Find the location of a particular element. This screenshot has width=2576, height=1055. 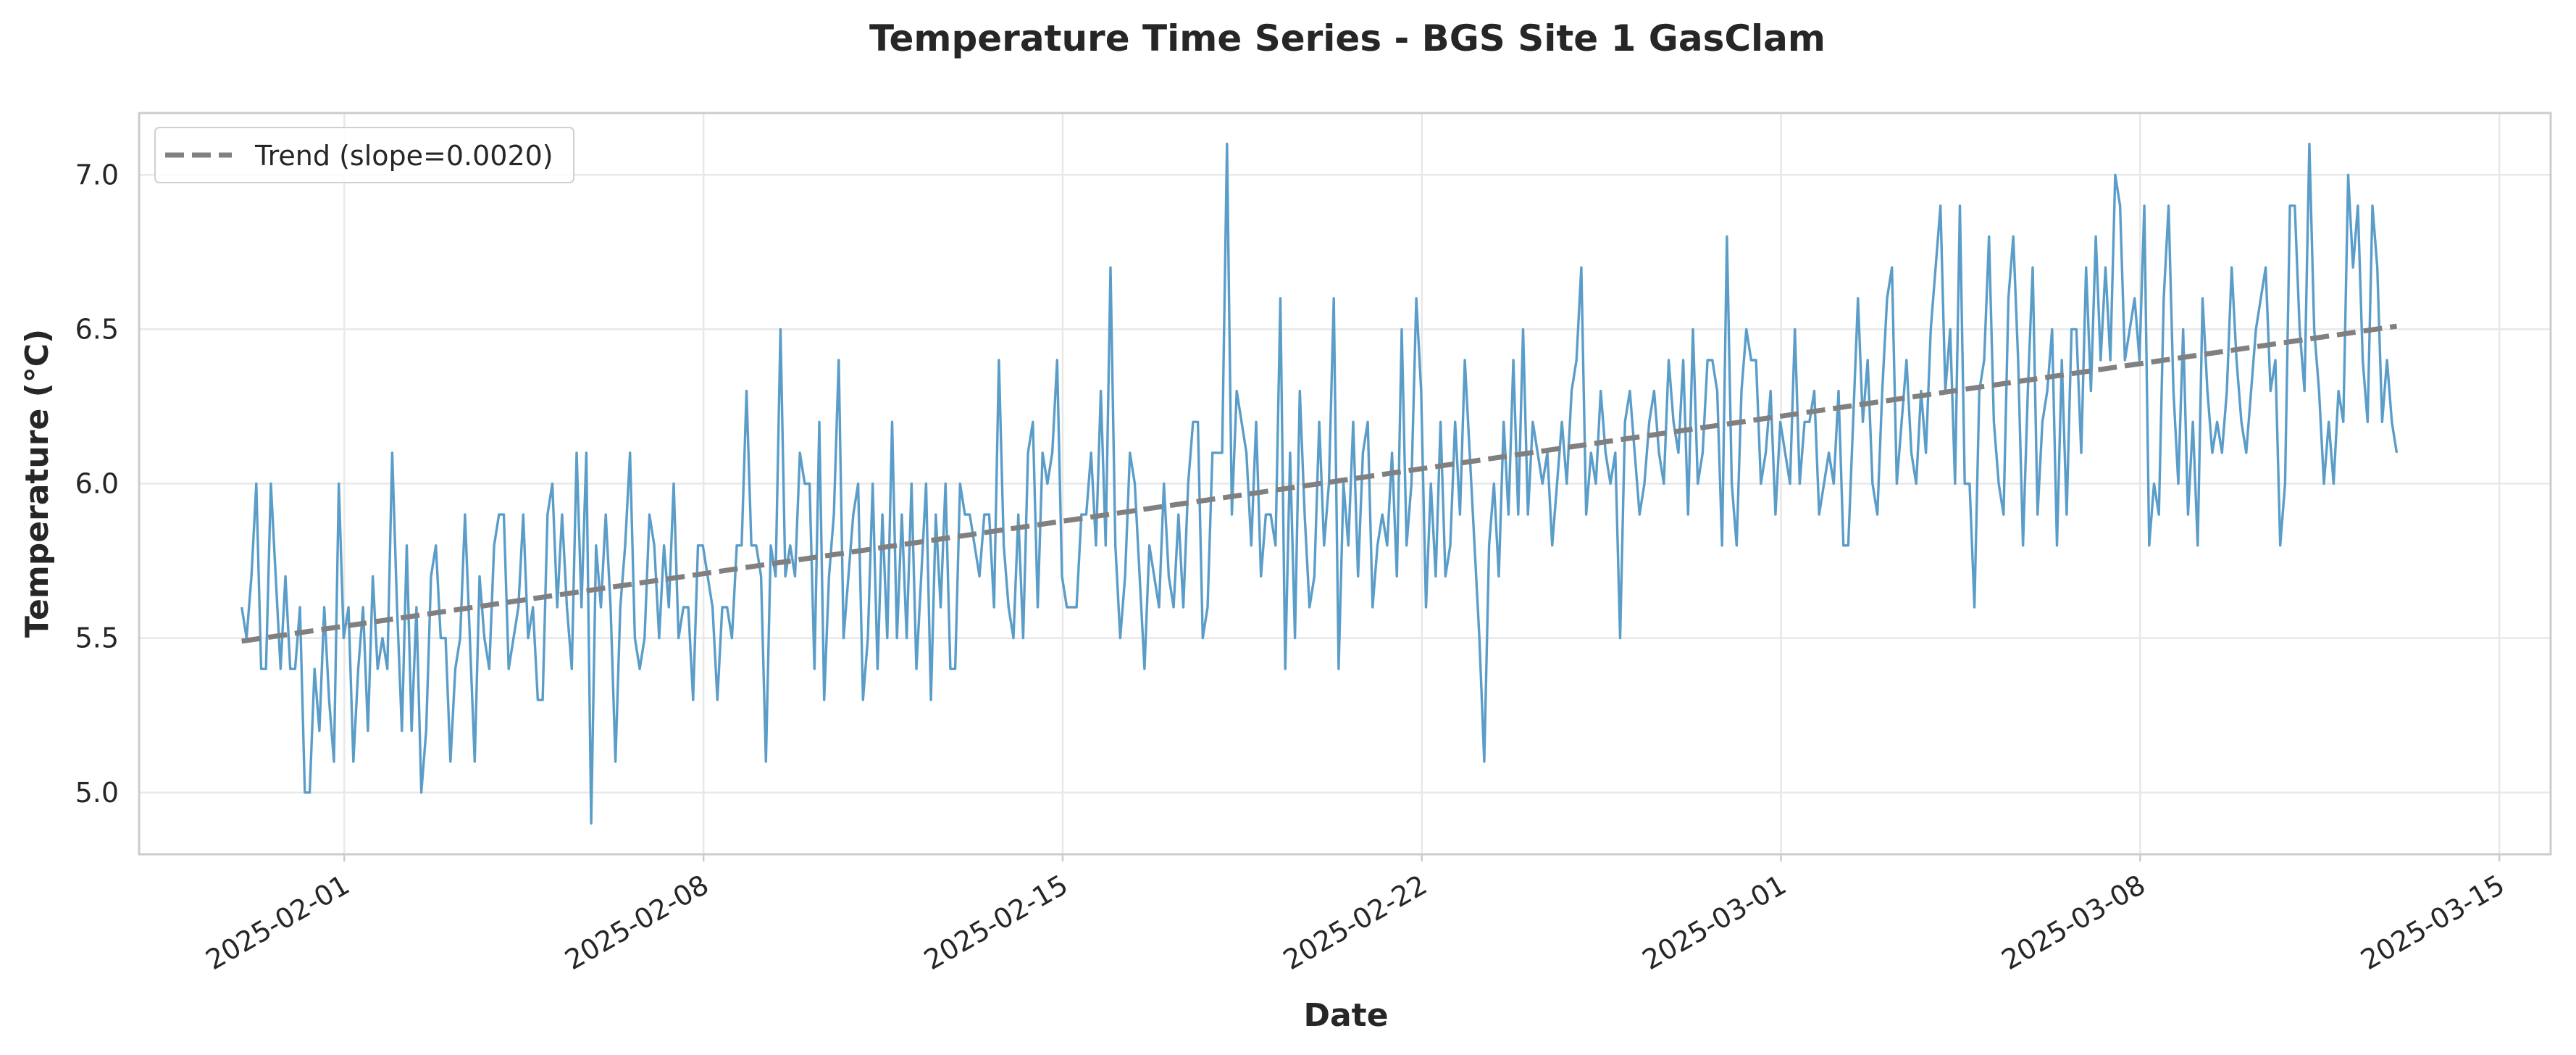

legend: Trend (slope=0.0020) is located at coordinates (364, 155).